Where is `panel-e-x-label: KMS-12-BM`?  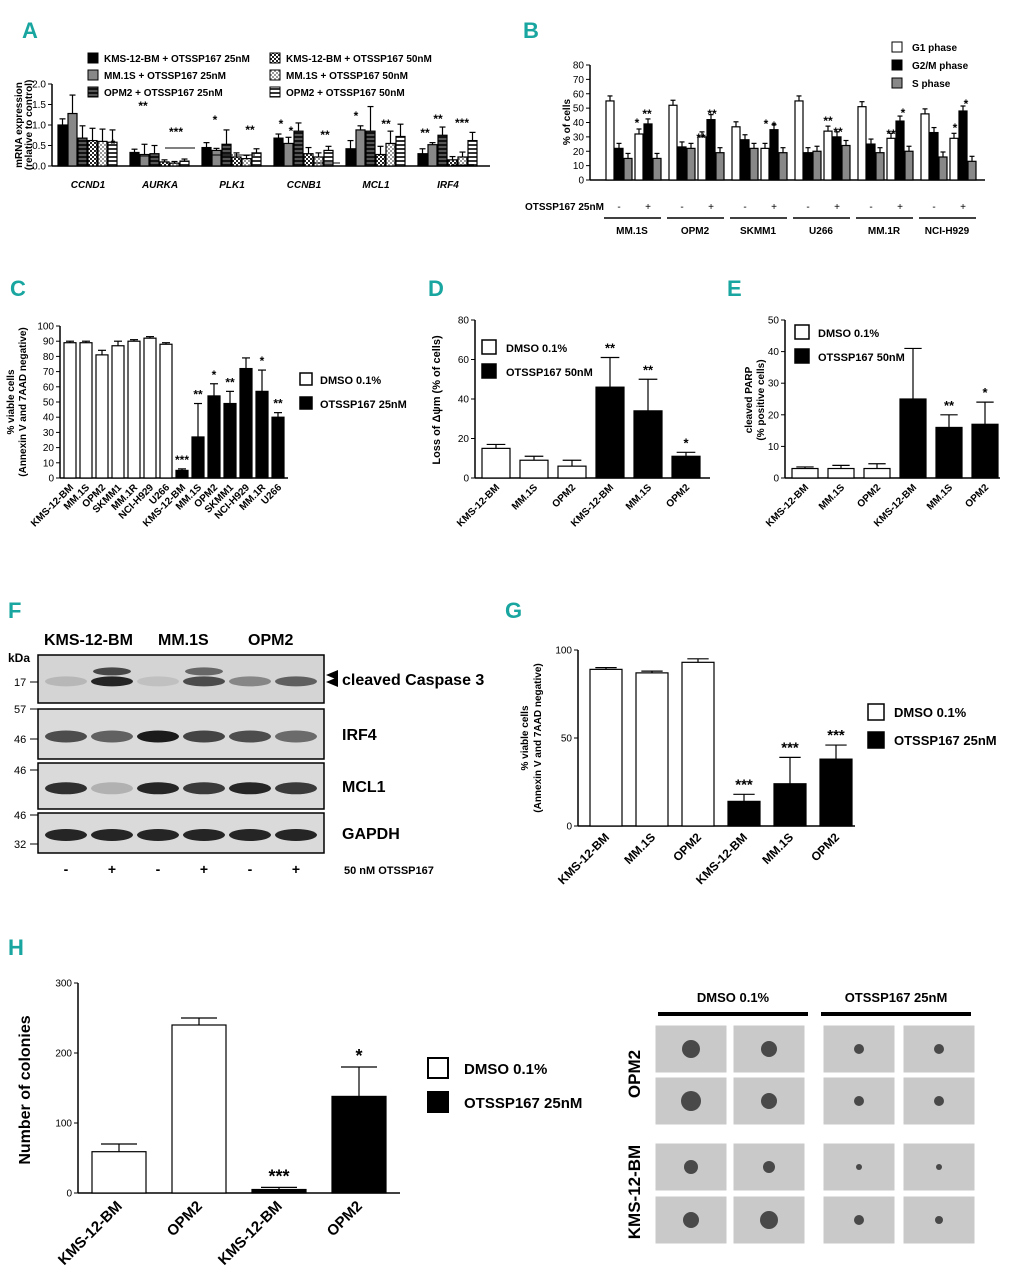
panel-e-x-label: KMS-12-BM is located at coordinates (787, 505).